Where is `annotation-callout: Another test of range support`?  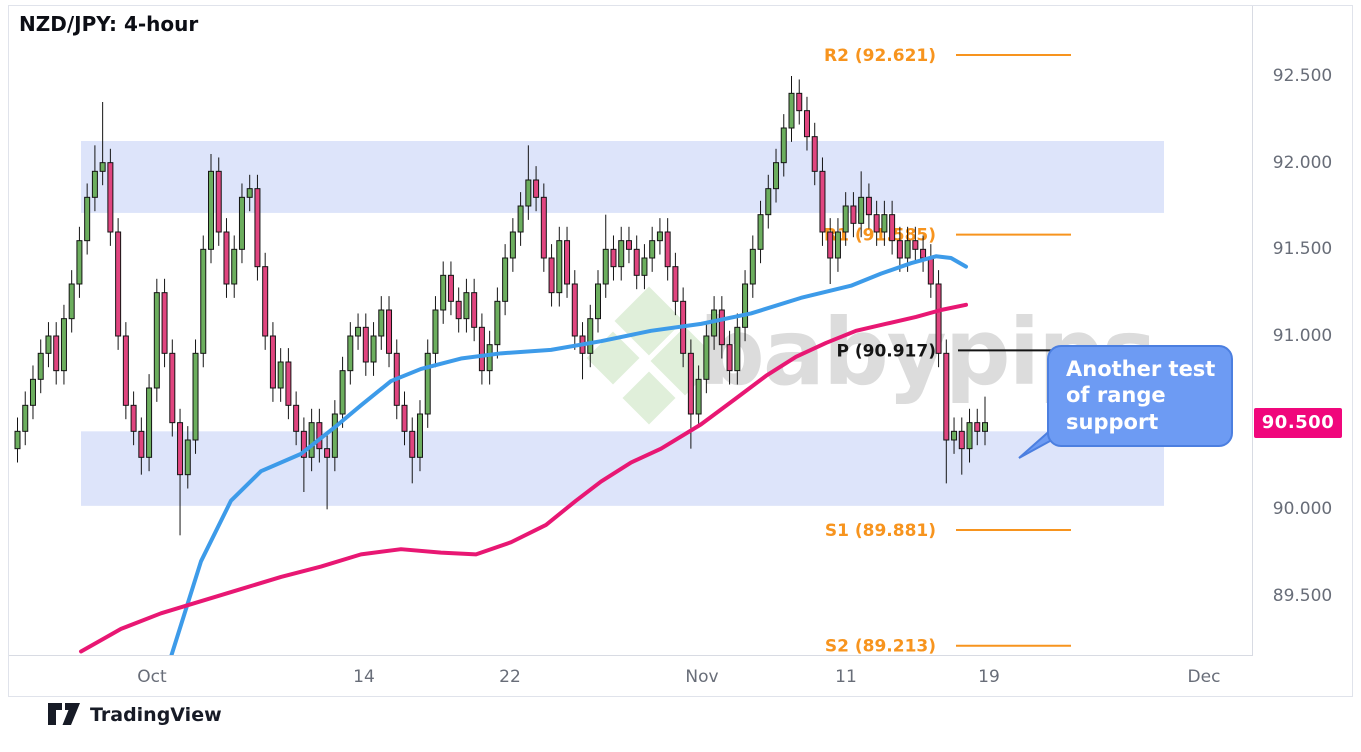 annotation-callout: Another test of range support is located at coordinates (1140, 396).